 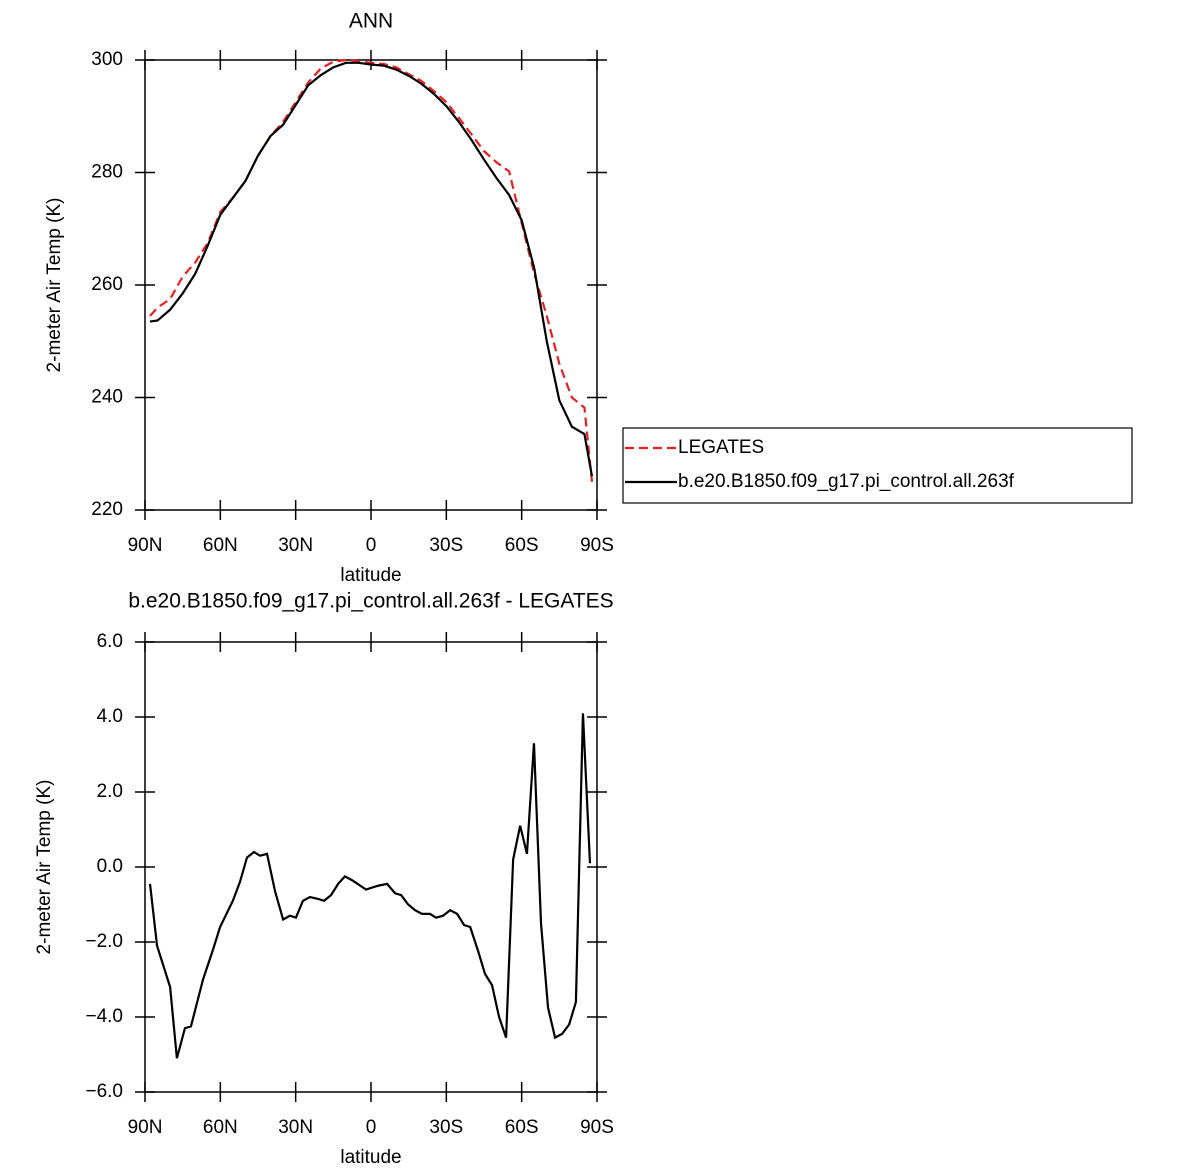 I want to click on y-tick-label: −4.0, so click(x=104, y=1016).